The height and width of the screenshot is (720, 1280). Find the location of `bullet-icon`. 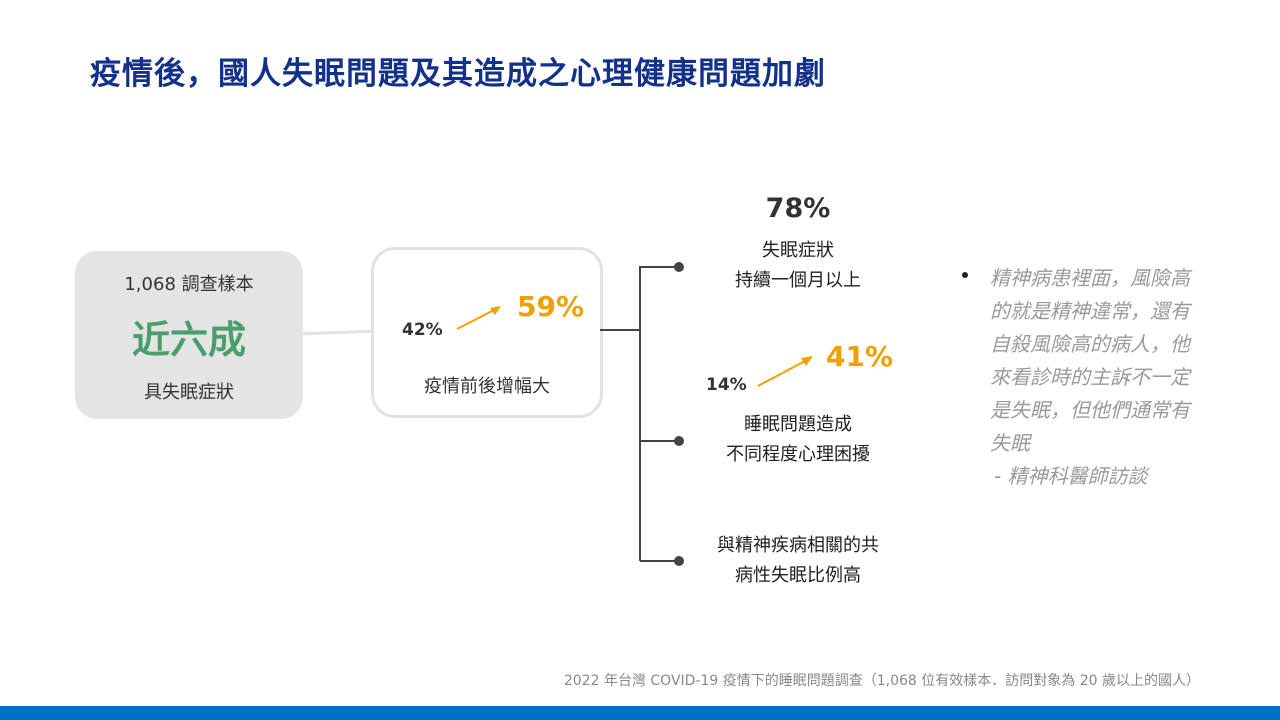

bullet-icon is located at coordinates (965, 275).